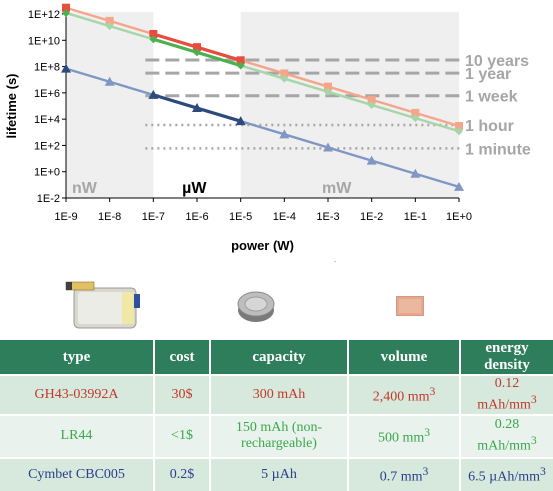 The height and width of the screenshot is (491, 553). Describe the element at coordinates (182, 435) in the screenshot. I see `cost-cell: <1$` at that location.